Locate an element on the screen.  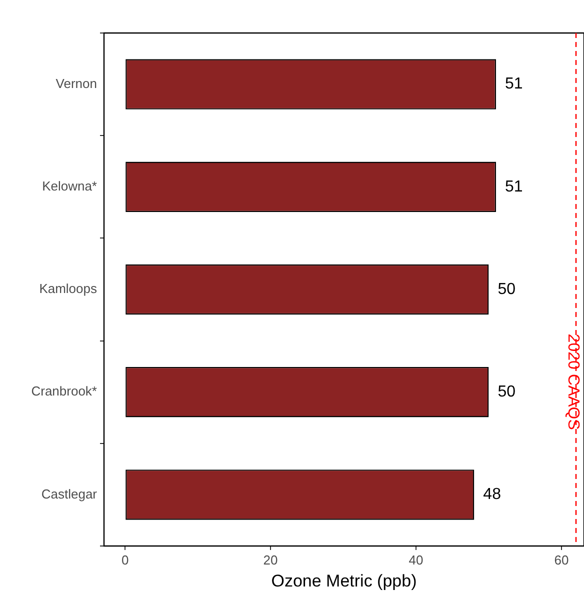
y-tick-label: Cranbrook* is located at coordinates (64, 391).